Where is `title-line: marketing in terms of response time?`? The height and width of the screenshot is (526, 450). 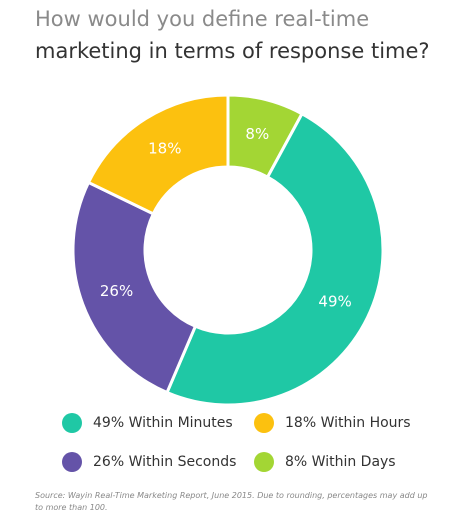 title-line: marketing in terms of response time? is located at coordinates (232, 51).